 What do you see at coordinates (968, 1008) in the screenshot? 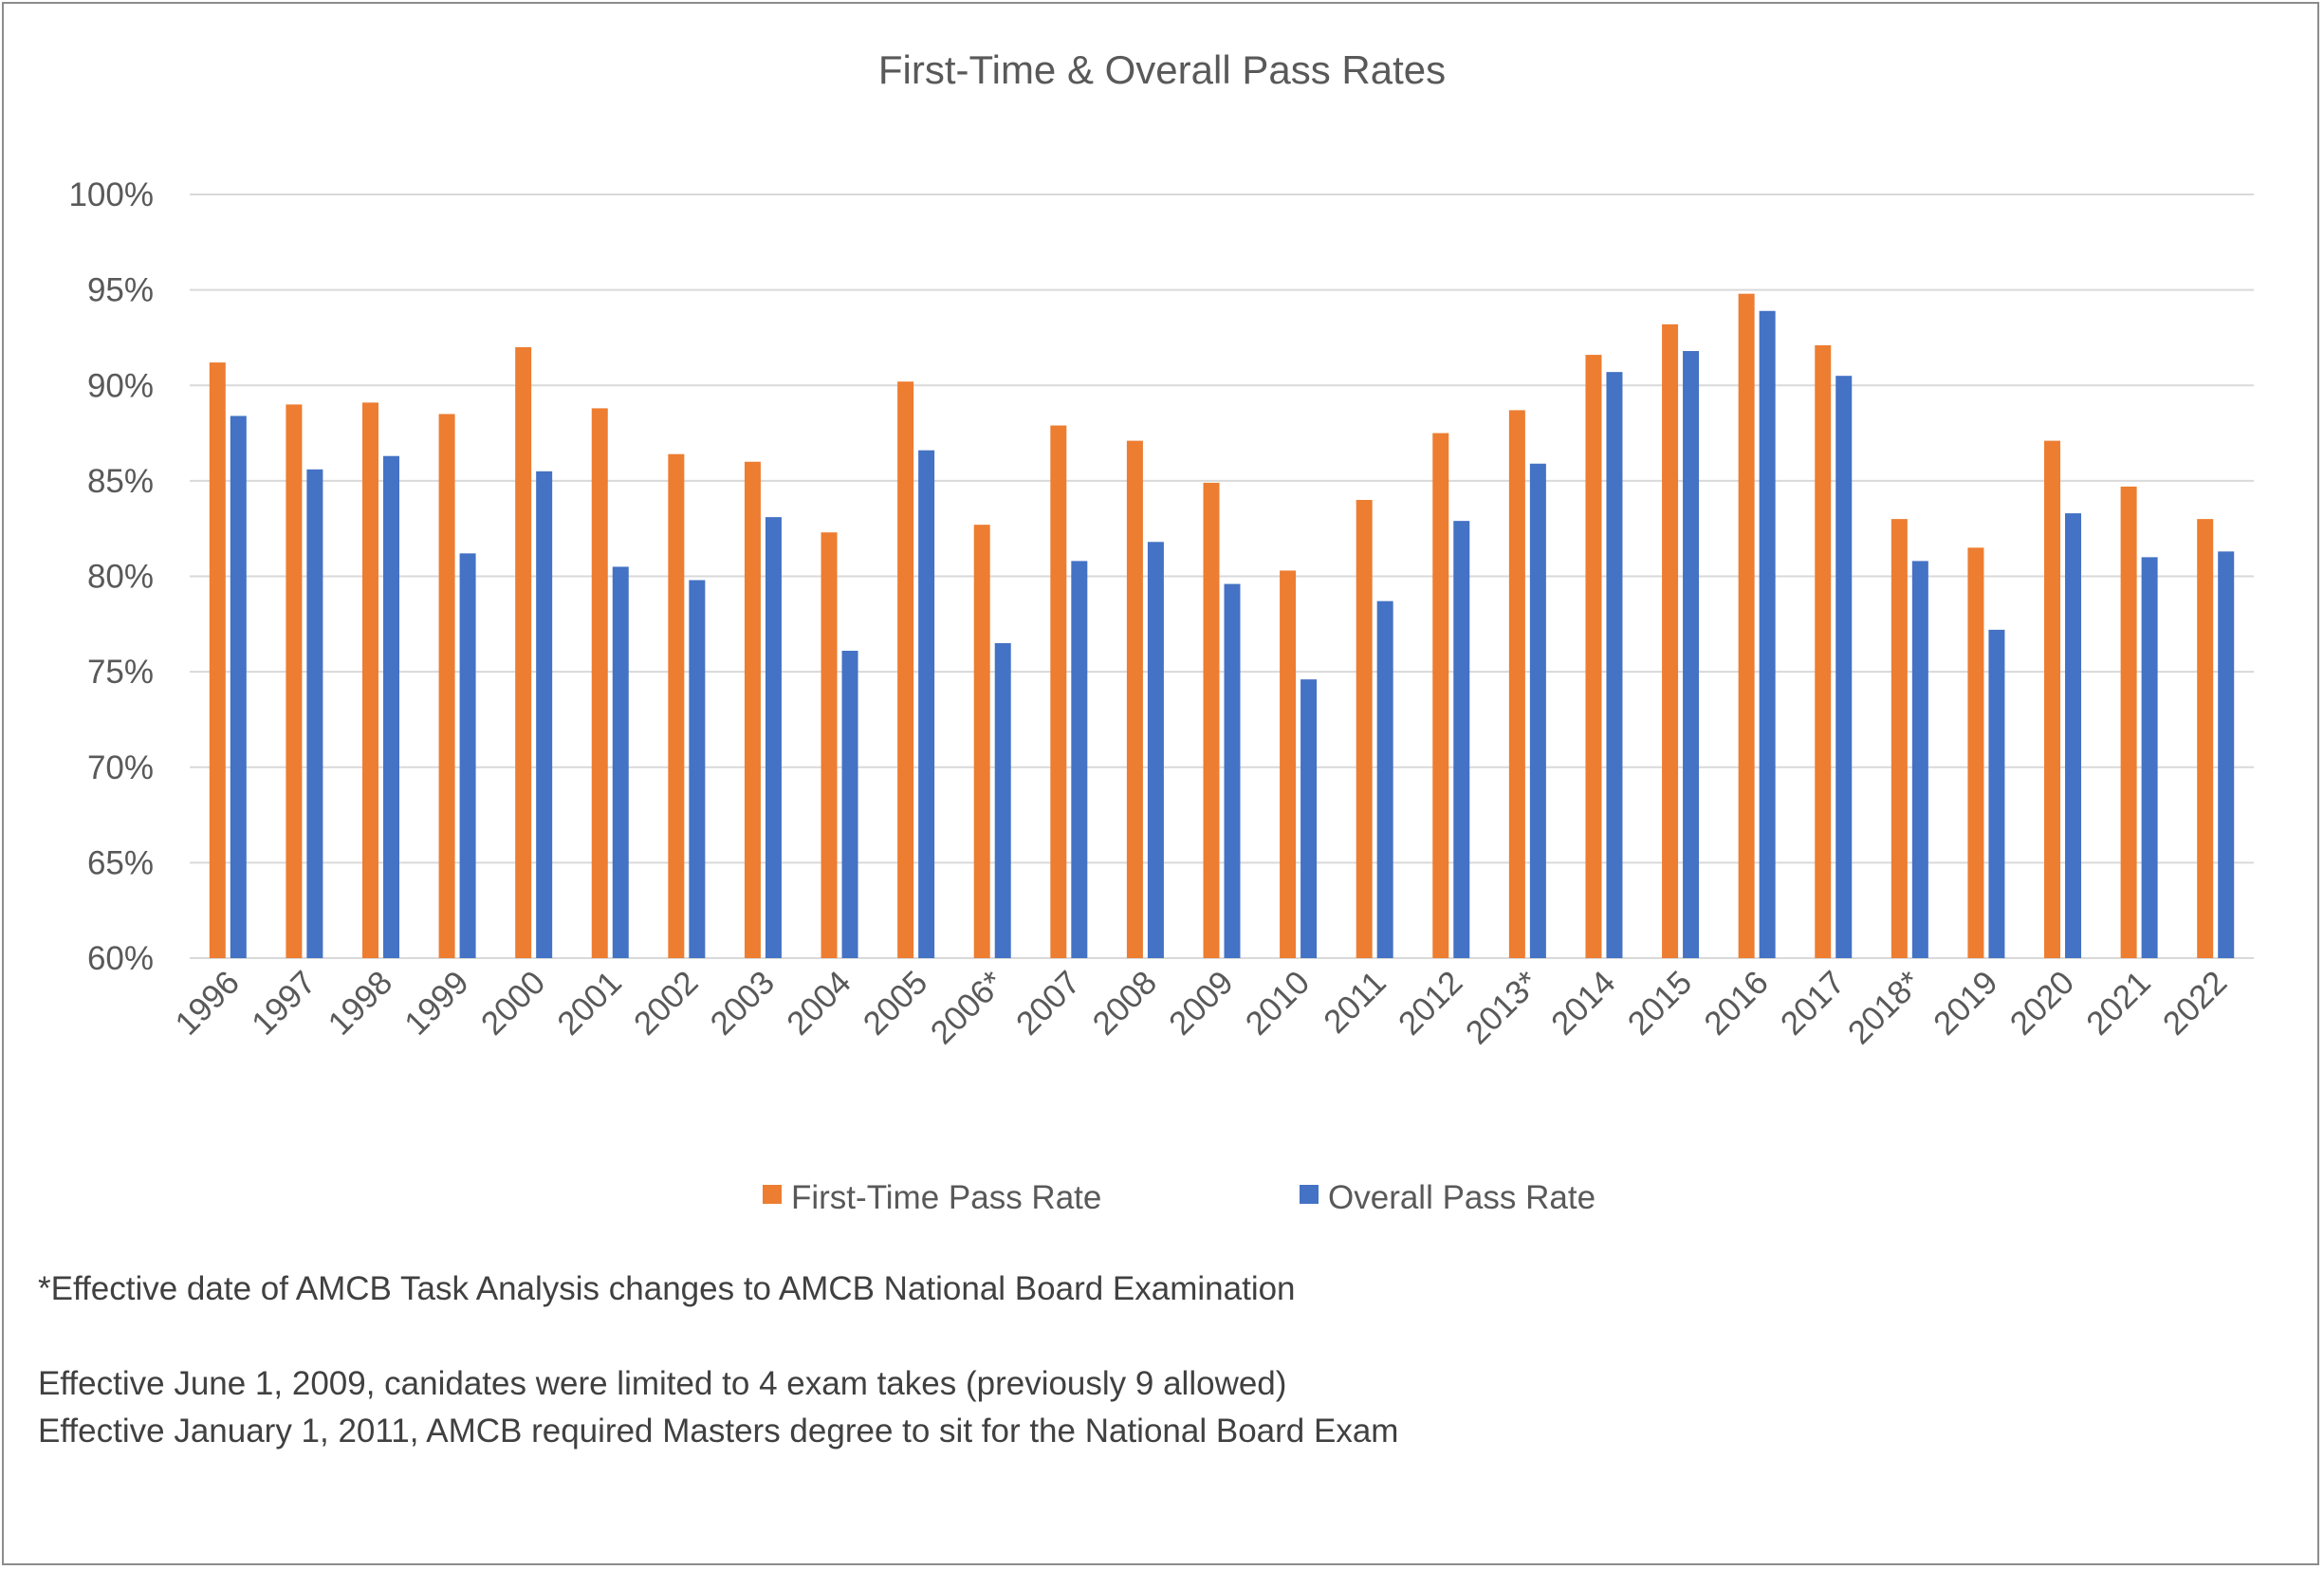
I see `x-tick-label: 2006*` at bounding box center [968, 1008].